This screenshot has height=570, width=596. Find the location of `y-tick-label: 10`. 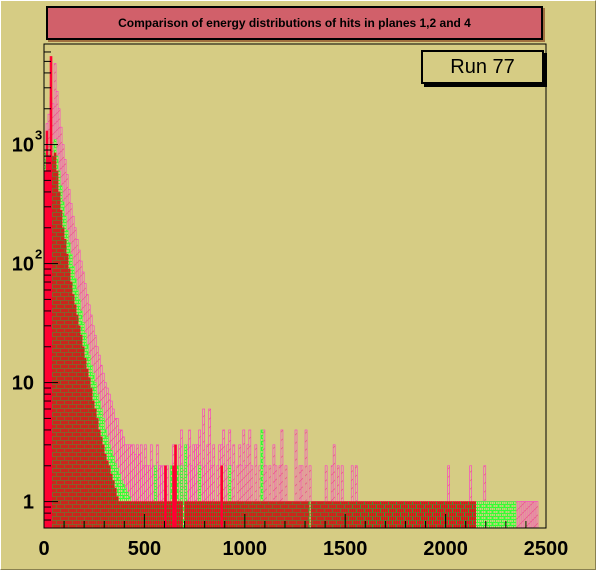

y-tick-label: 10 is located at coordinates (23, 265).